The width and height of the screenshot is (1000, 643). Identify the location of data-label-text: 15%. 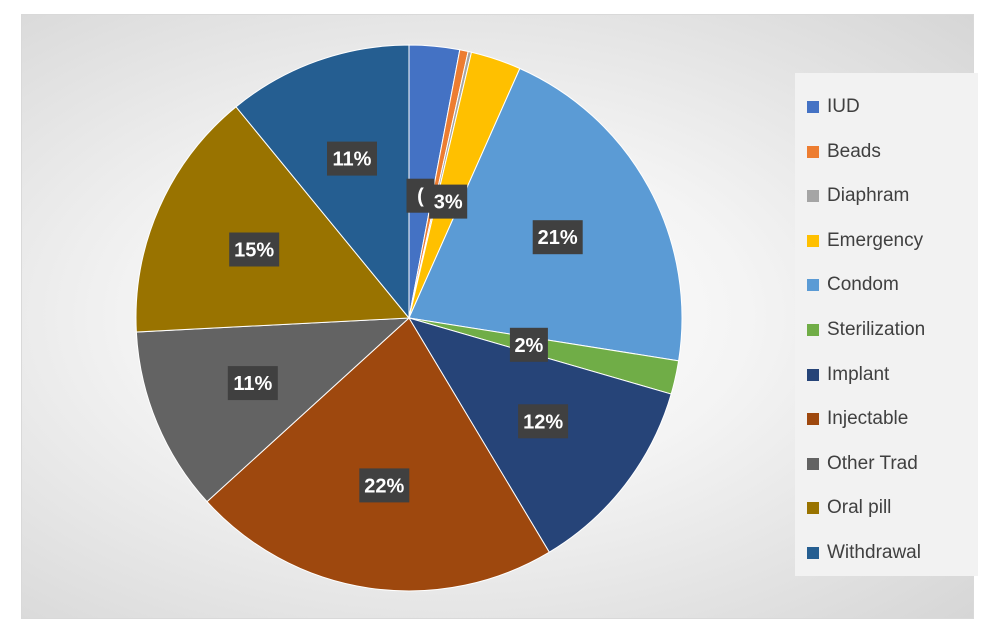
(254, 251).